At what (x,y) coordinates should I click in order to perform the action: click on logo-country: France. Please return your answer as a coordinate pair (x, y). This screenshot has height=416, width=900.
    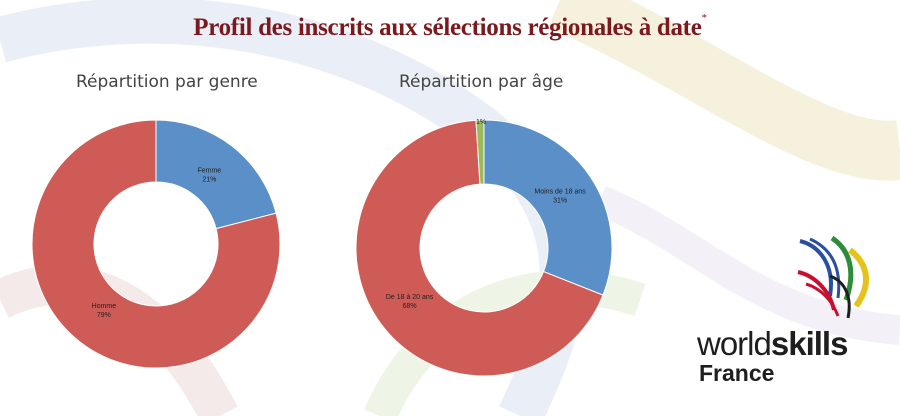
    Looking at the image, I should click on (737, 373).